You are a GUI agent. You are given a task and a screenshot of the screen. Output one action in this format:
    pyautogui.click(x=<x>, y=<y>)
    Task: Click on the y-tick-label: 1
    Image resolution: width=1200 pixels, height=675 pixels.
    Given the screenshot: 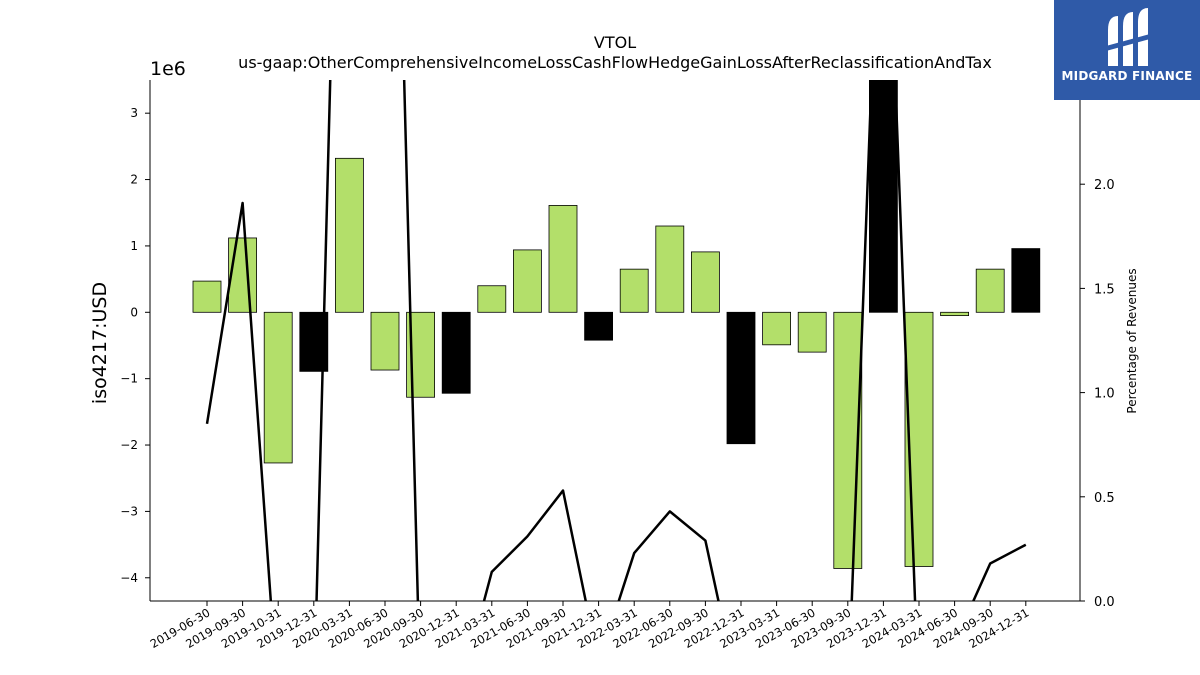 What is the action you would take?
    pyautogui.click(x=134, y=246)
    